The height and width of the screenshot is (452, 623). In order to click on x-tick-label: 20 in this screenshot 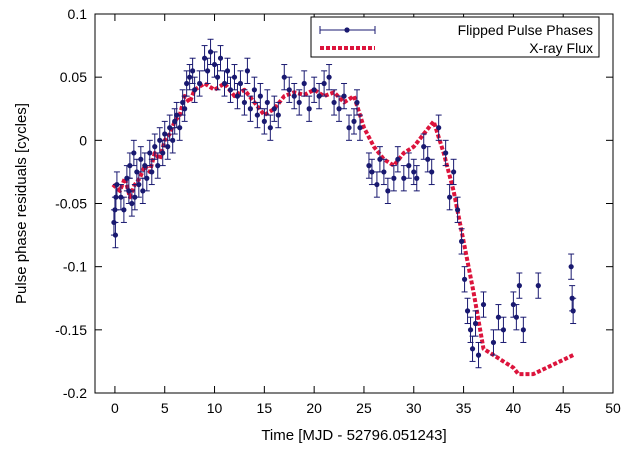, I will do `click(314, 408)`.